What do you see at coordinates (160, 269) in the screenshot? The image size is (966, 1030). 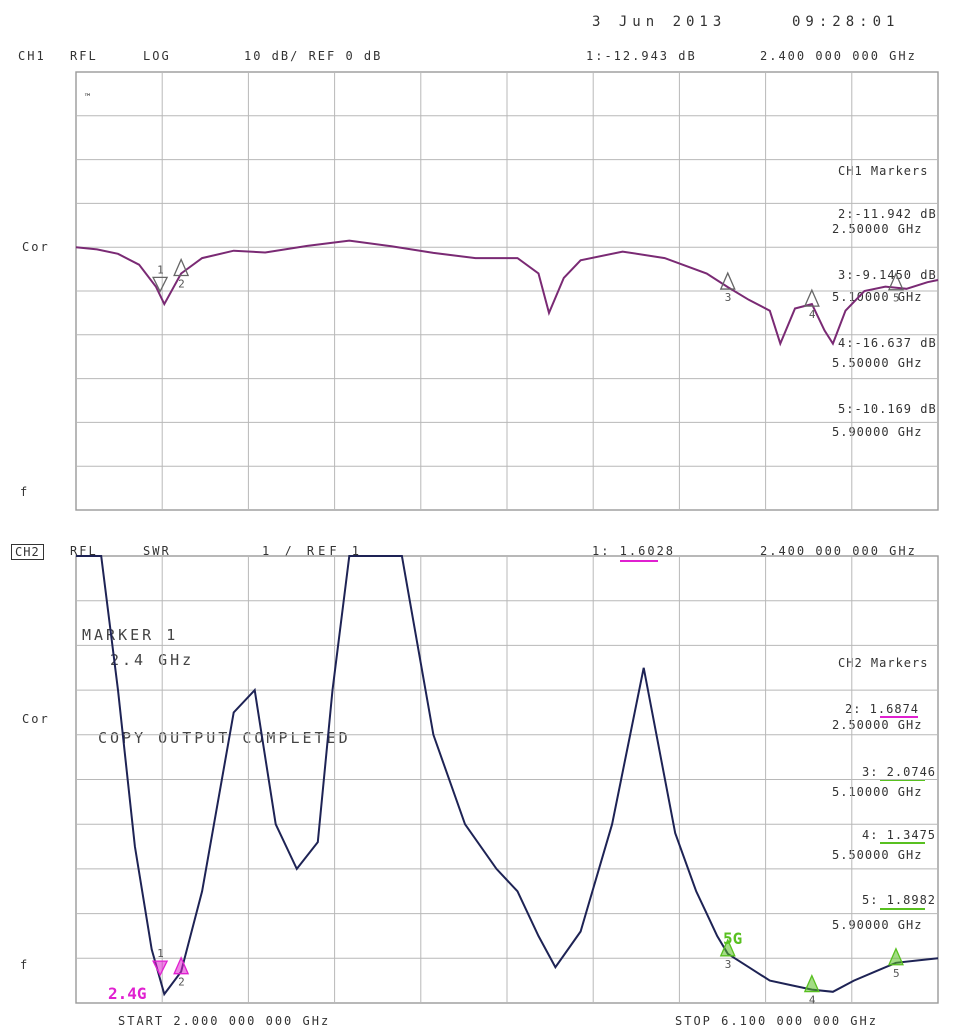 I see `ch1-marker-1-number: 1` at bounding box center [160, 269].